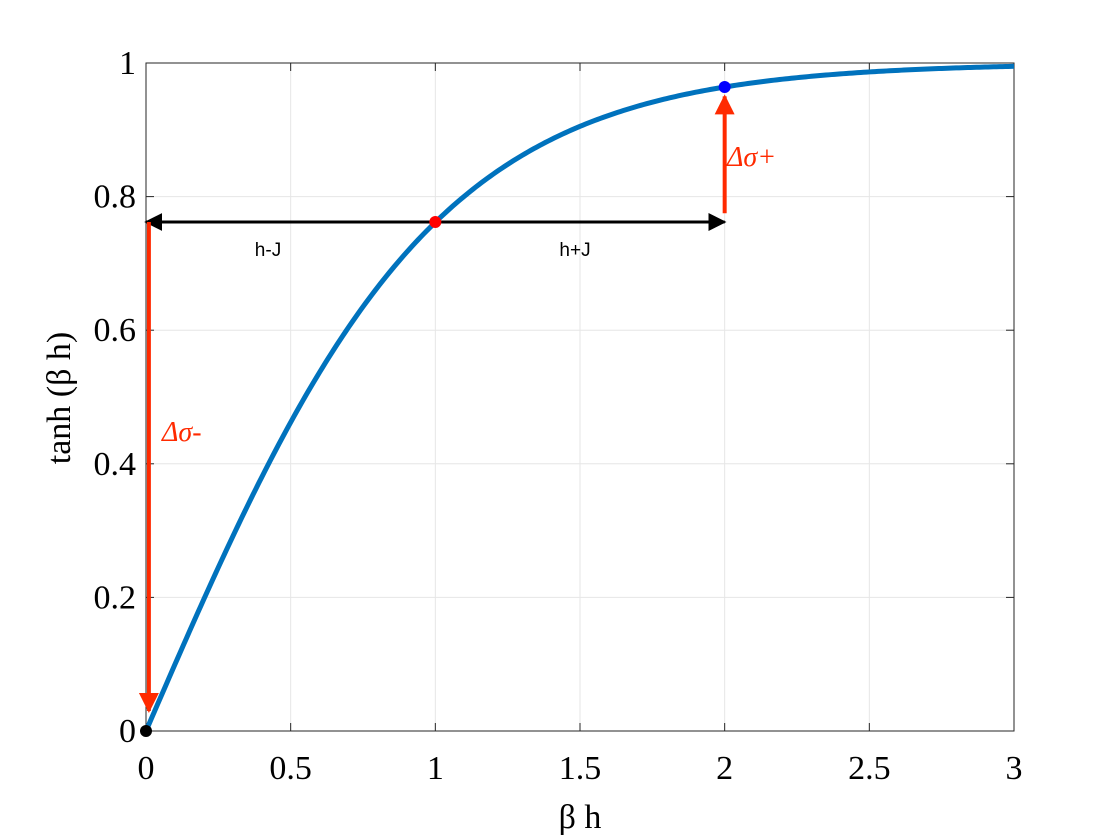 The height and width of the screenshot is (840, 1120). What do you see at coordinates (724, 768) in the screenshot?
I see `x-tick-label: 2` at bounding box center [724, 768].